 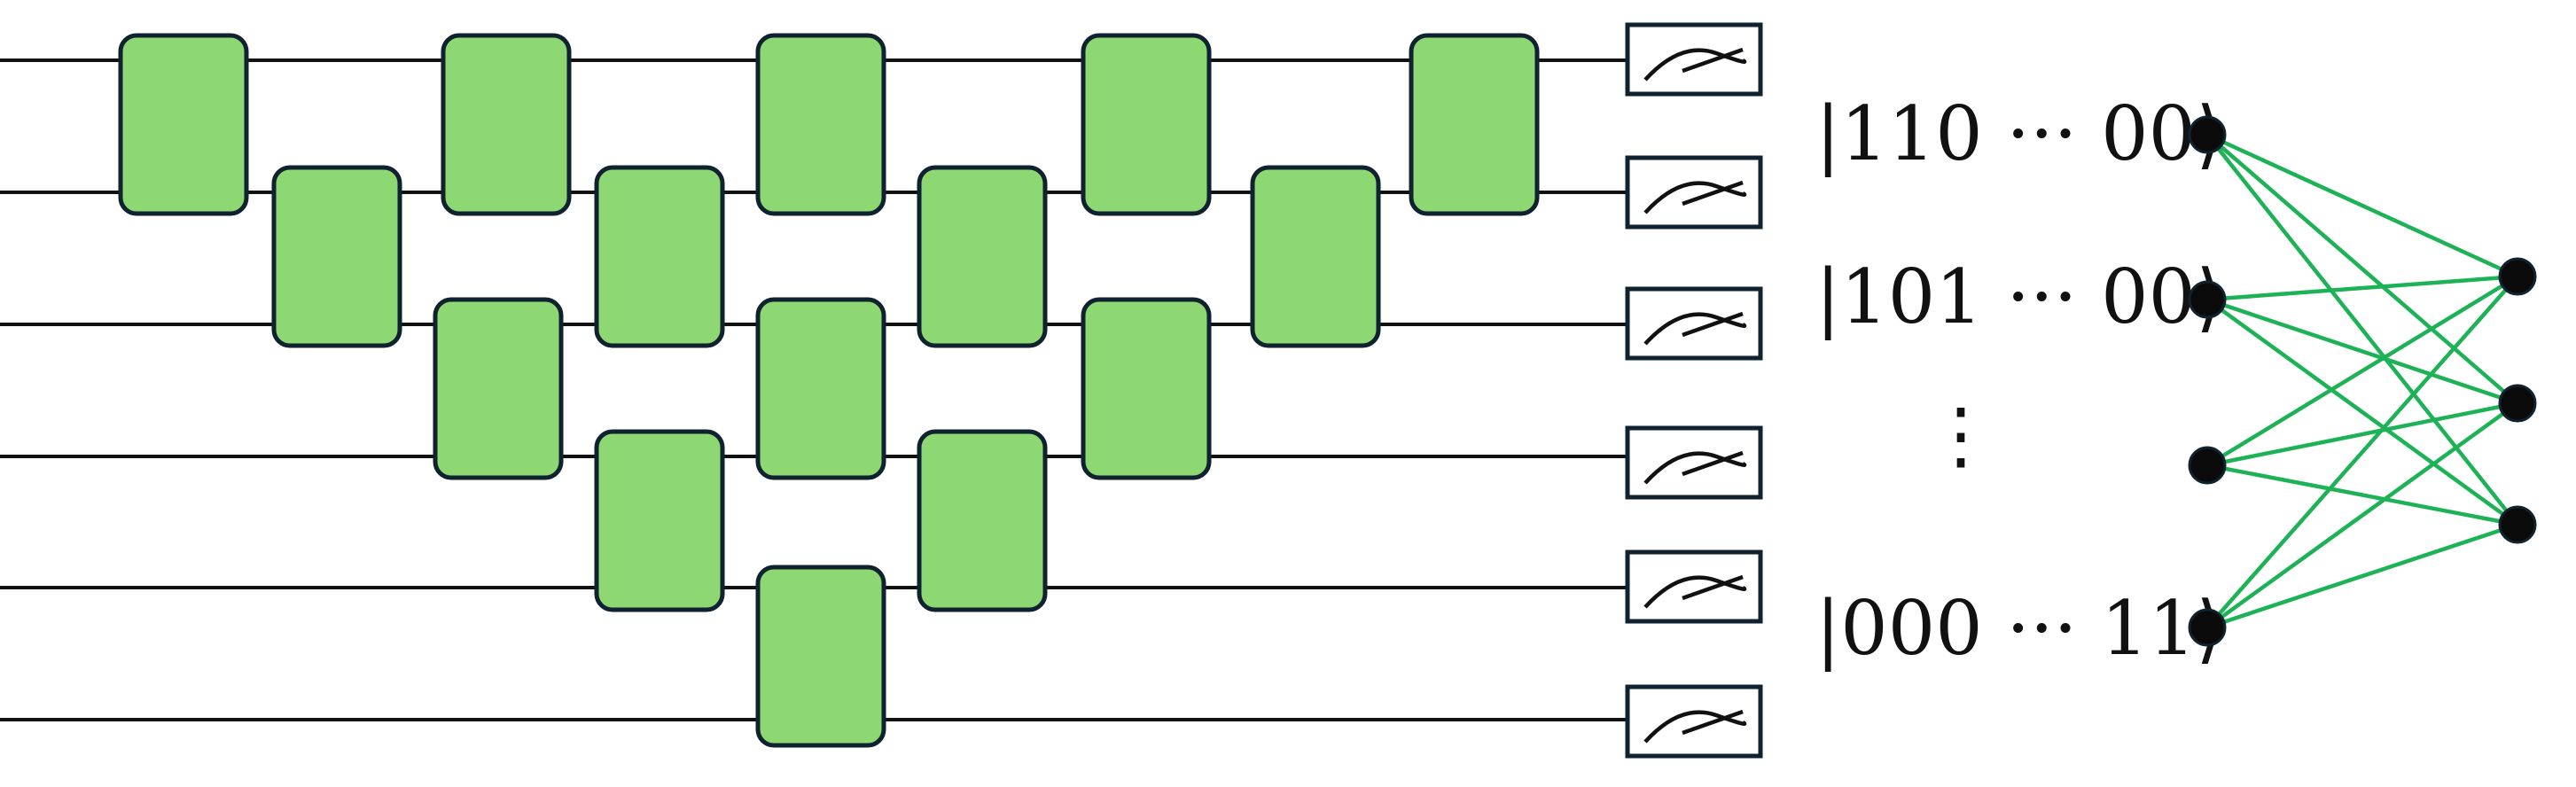 What do you see at coordinates (2020, 296) in the screenshot?
I see `basis-state-label: |101 ··· 00⟩` at bounding box center [2020, 296].